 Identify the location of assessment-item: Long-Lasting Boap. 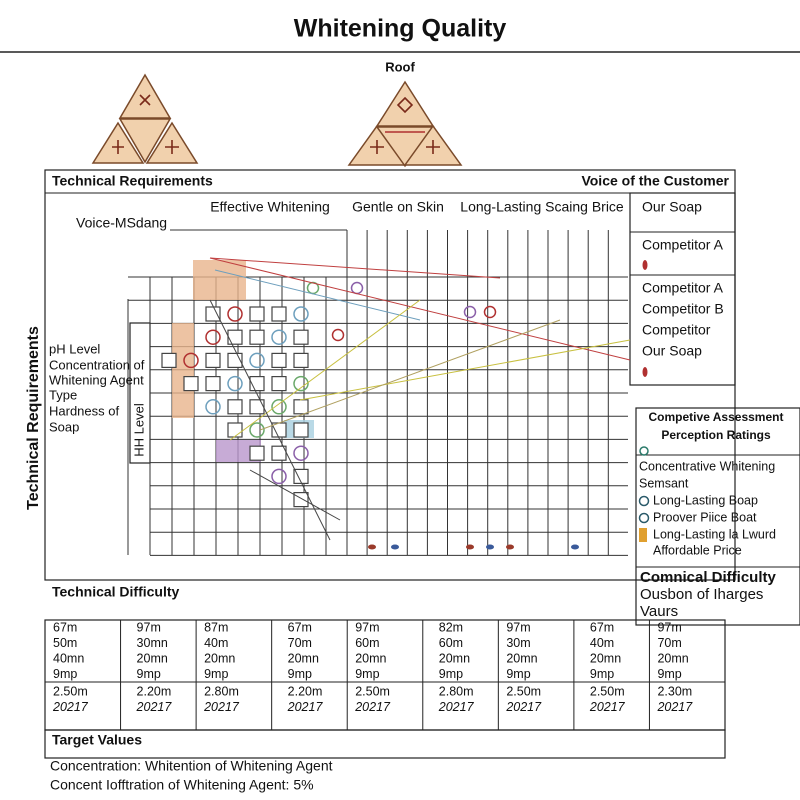
(705, 500).